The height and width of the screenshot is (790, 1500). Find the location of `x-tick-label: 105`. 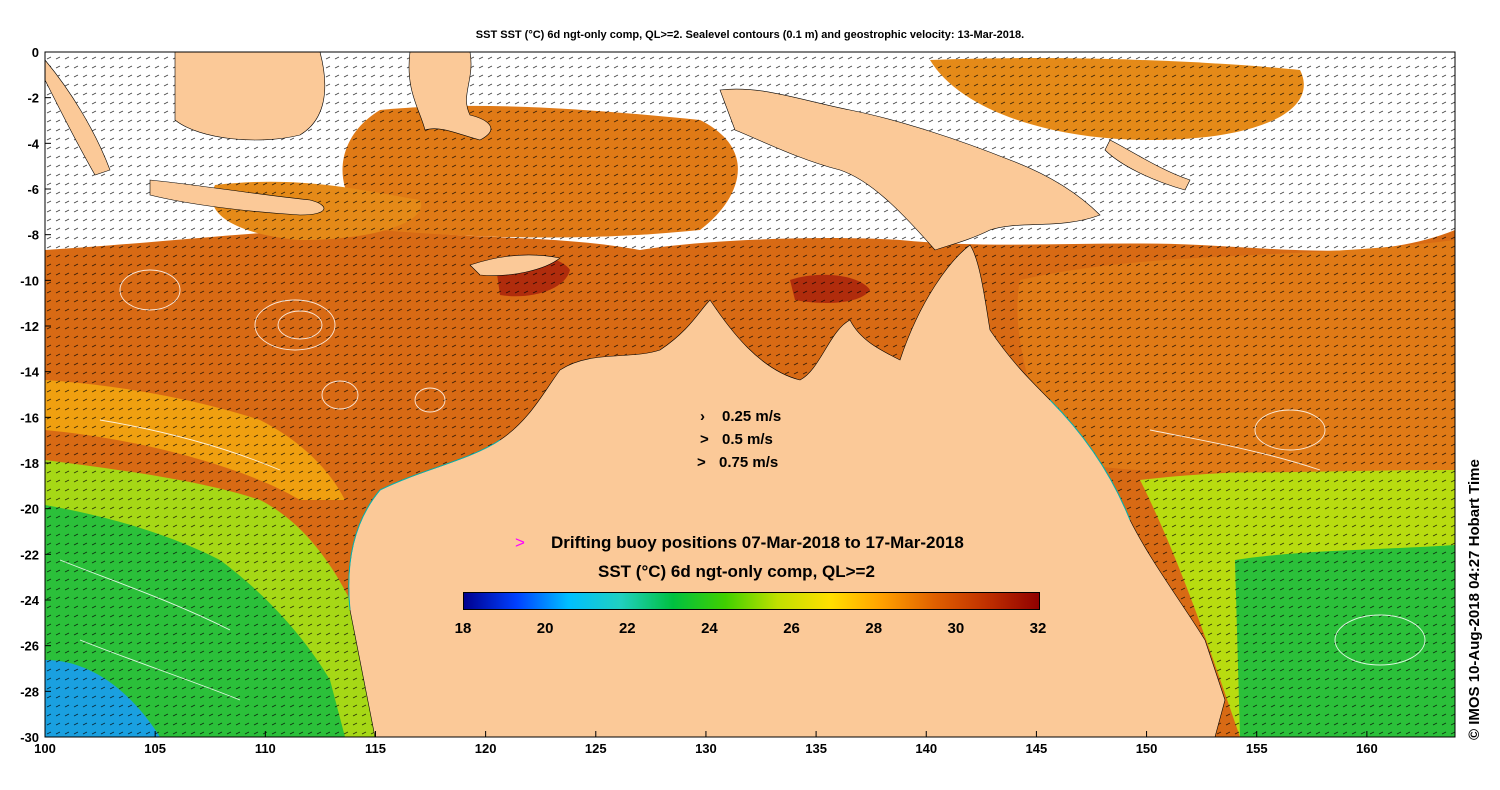

x-tick-label: 105 is located at coordinates (155, 748).